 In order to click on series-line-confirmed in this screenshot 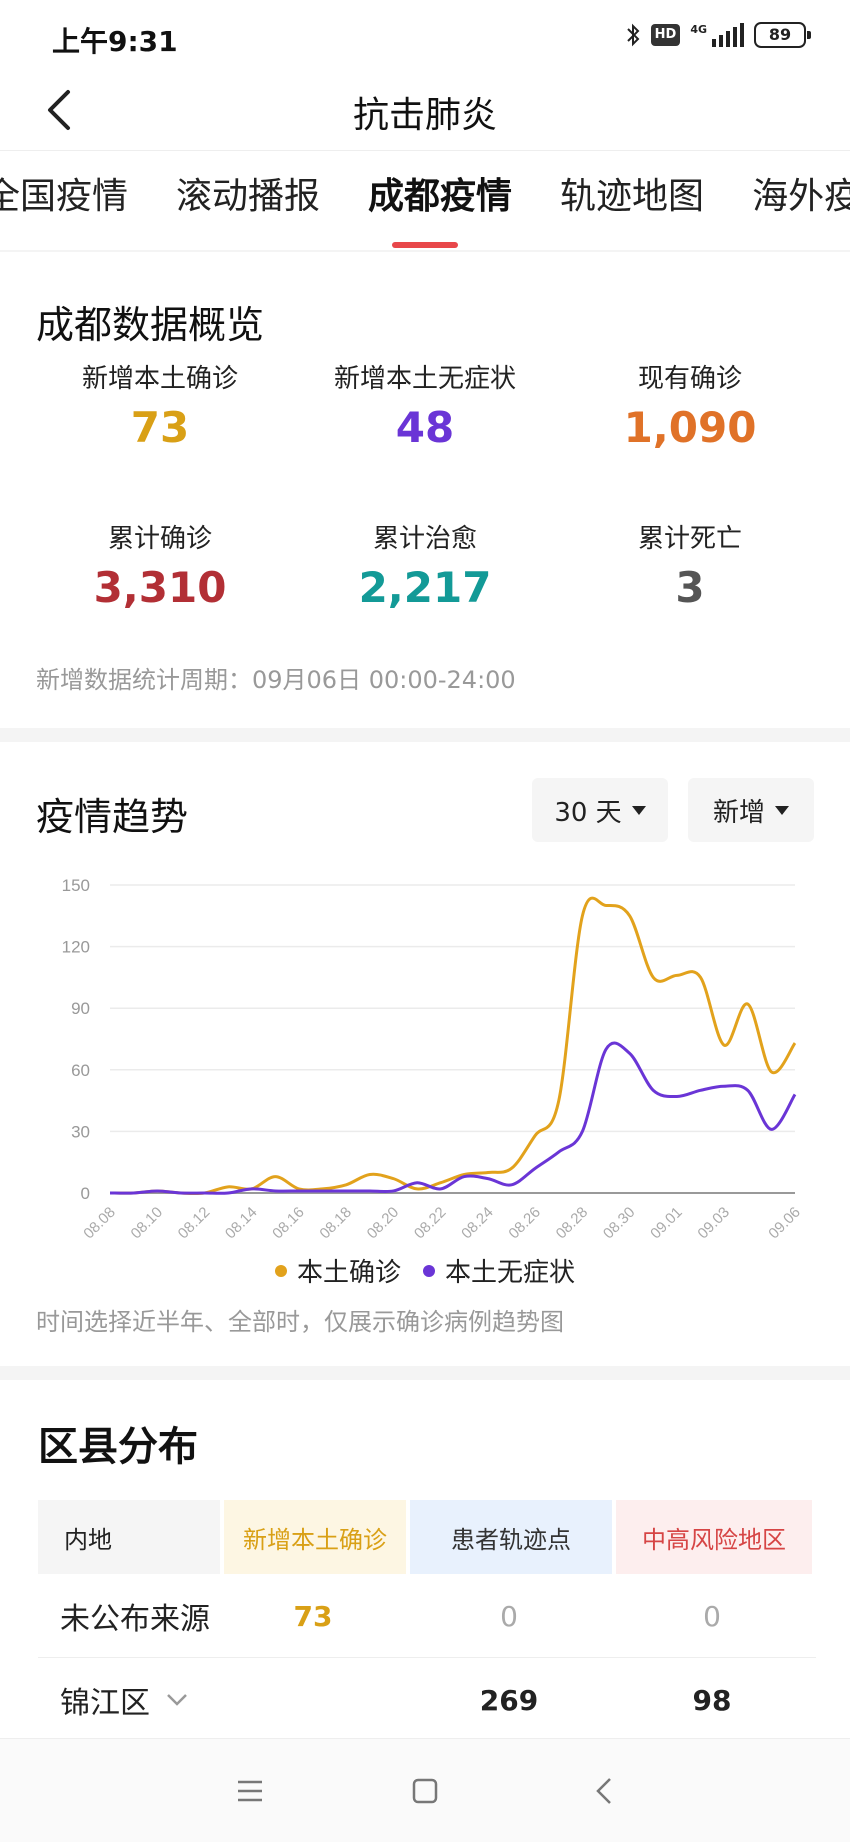, I will do `click(453, 1046)`.